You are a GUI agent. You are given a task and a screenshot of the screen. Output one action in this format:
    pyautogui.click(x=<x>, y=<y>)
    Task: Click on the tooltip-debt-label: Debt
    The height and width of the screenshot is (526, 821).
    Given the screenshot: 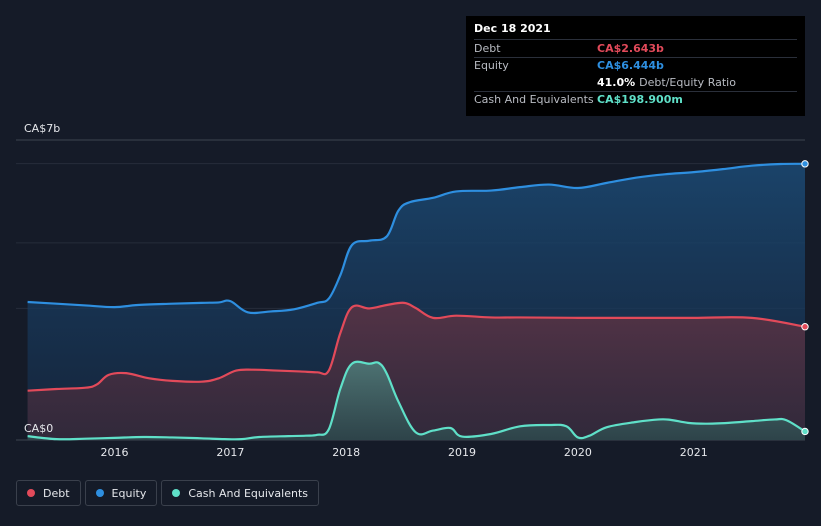 What is the action you would take?
    pyautogui.click(x=487, y=48)
    